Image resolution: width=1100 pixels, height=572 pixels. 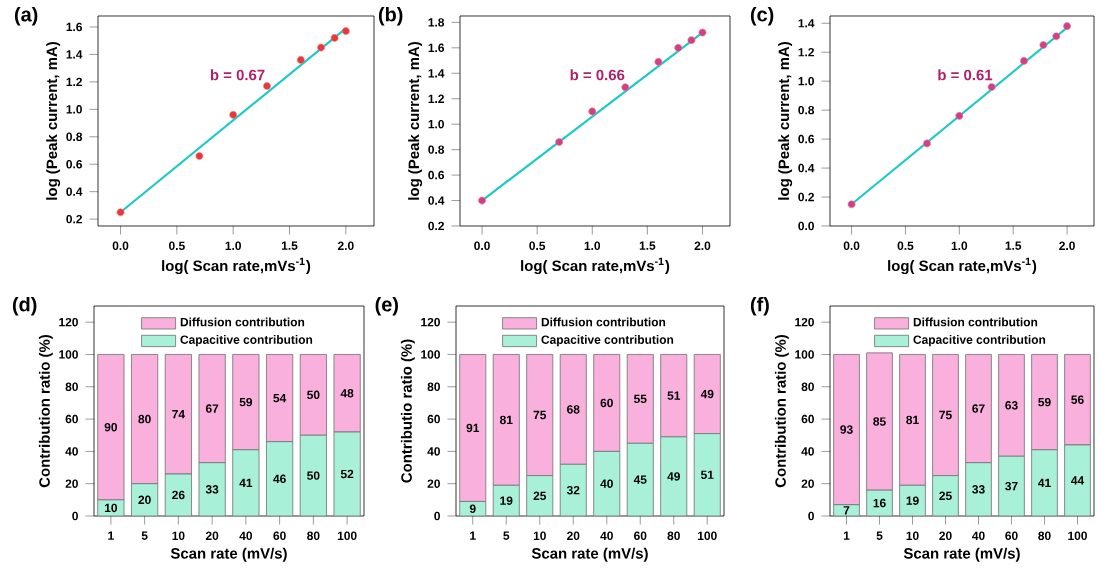 I want to click on chart-title: (c), so click(x=762, y=16).